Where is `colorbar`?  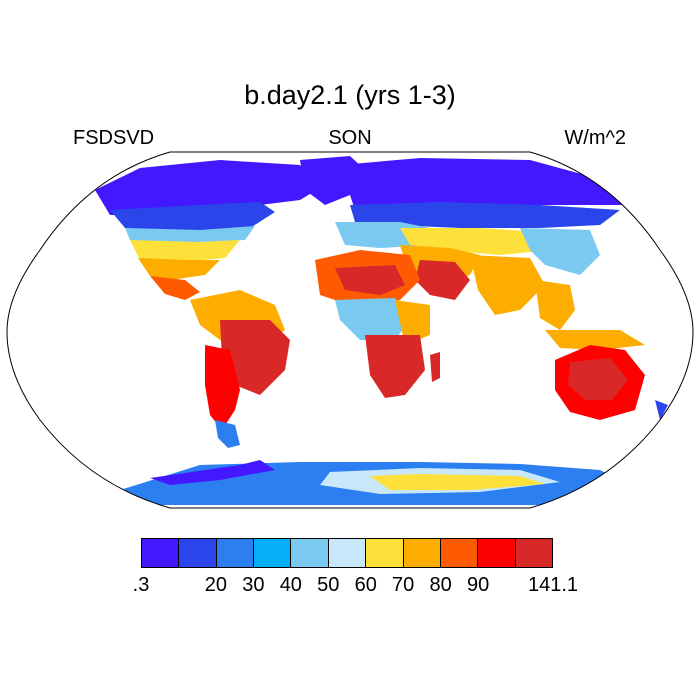 colorbar is located at coordinates (347, 553).